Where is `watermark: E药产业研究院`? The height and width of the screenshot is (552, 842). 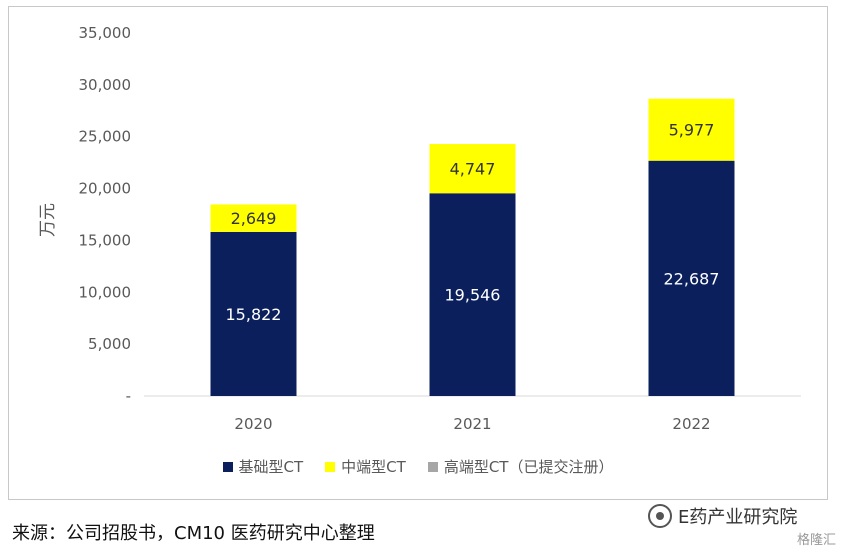 watermark: E药产业研究院 is located at coordinates (722, 516).